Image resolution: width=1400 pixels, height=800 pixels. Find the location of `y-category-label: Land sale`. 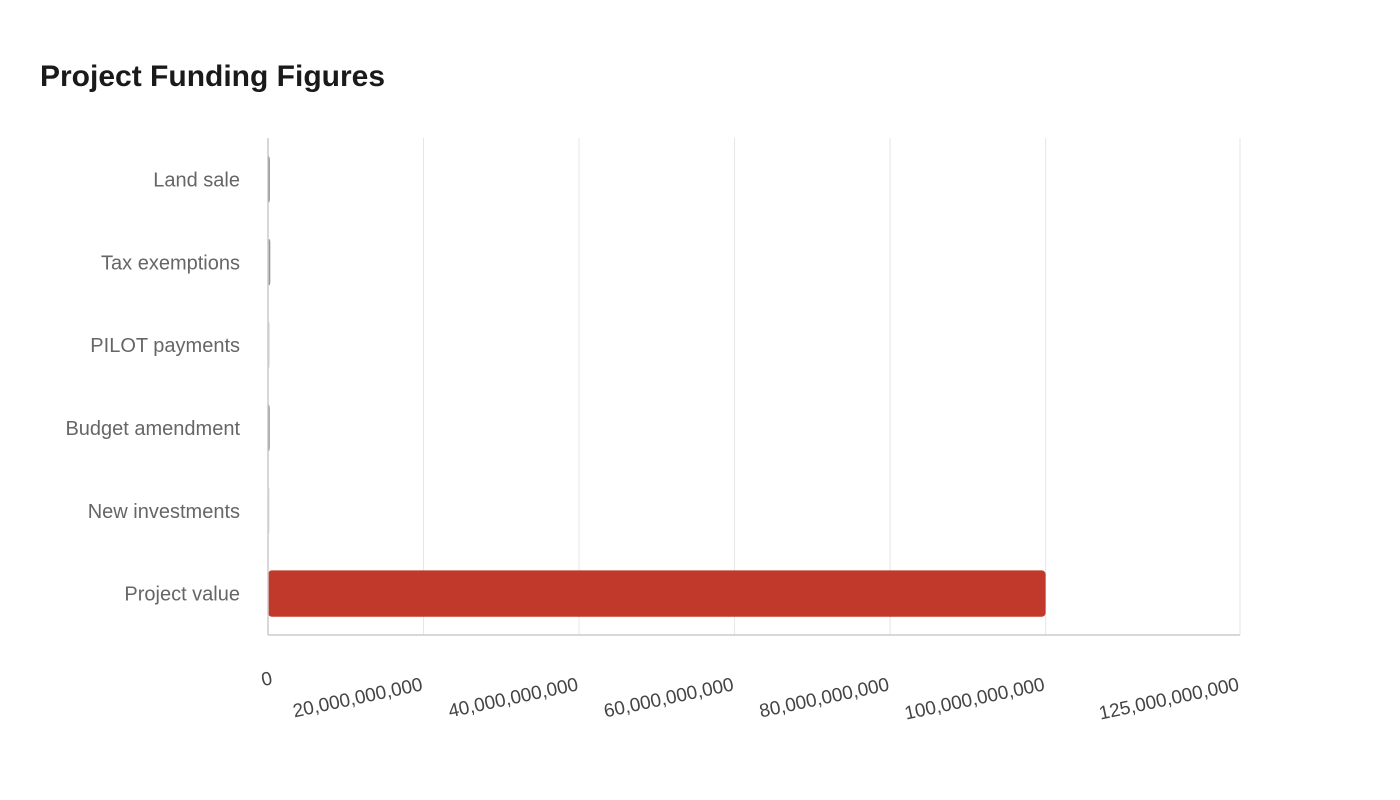

y-category-label: Land sale is located at coordinates (196, 180).